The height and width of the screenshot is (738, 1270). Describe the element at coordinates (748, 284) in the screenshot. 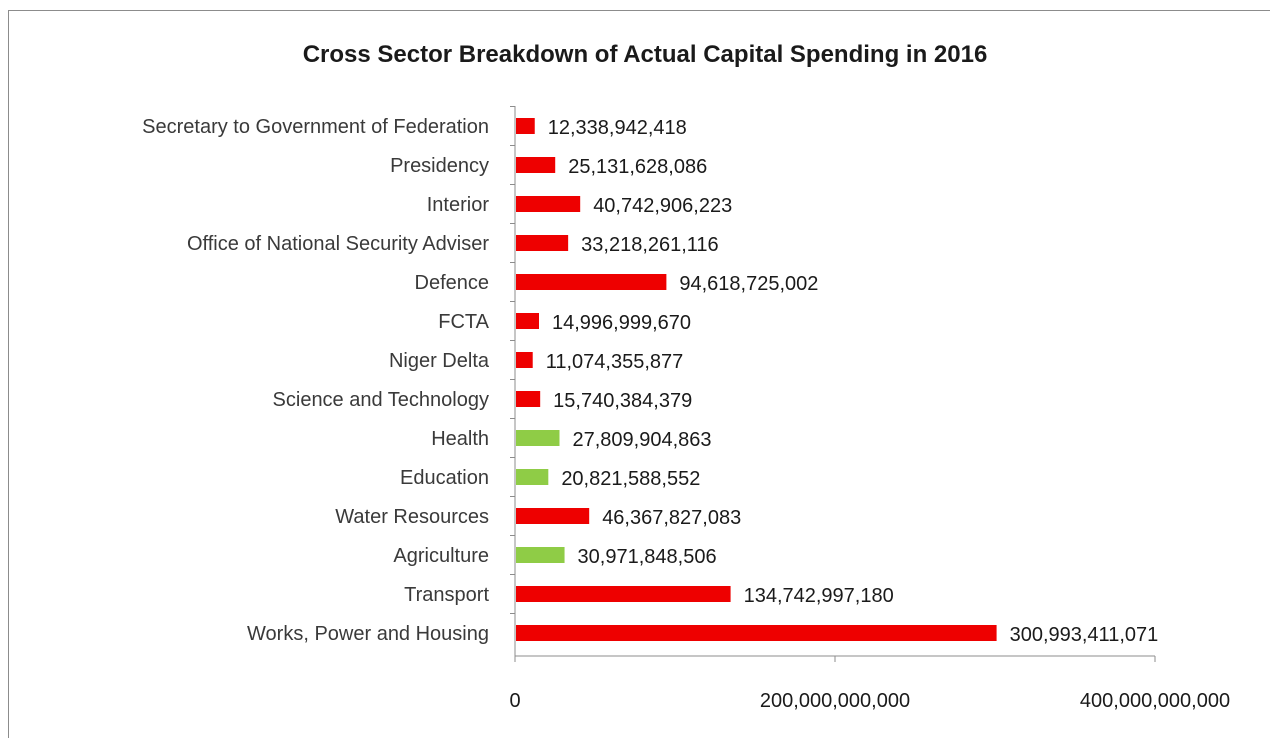

I see `data-label: 94,618,725,002` at that location.